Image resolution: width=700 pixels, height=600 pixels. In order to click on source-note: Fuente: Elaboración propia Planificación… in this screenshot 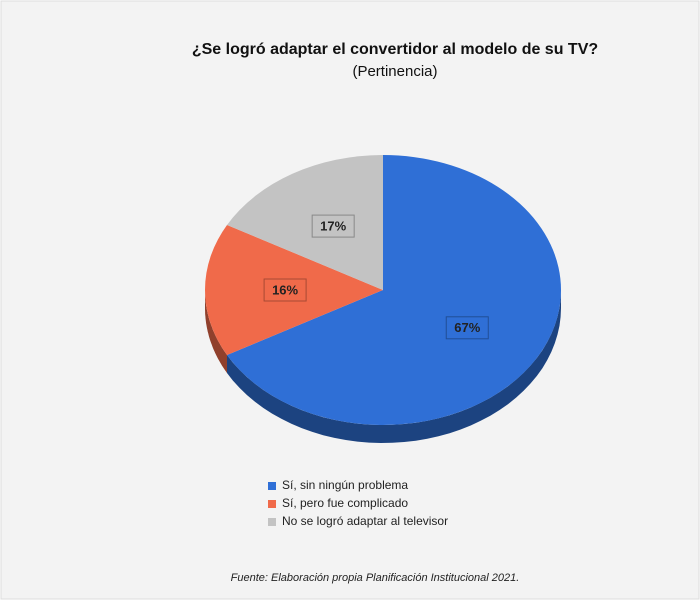, I will do `click(375, 578)`.